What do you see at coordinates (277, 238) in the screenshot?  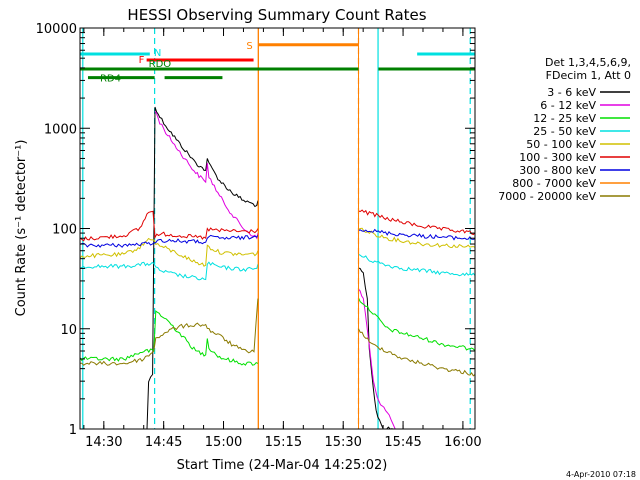 I see `series-300-800-kev` at bounding box center [277, 238].